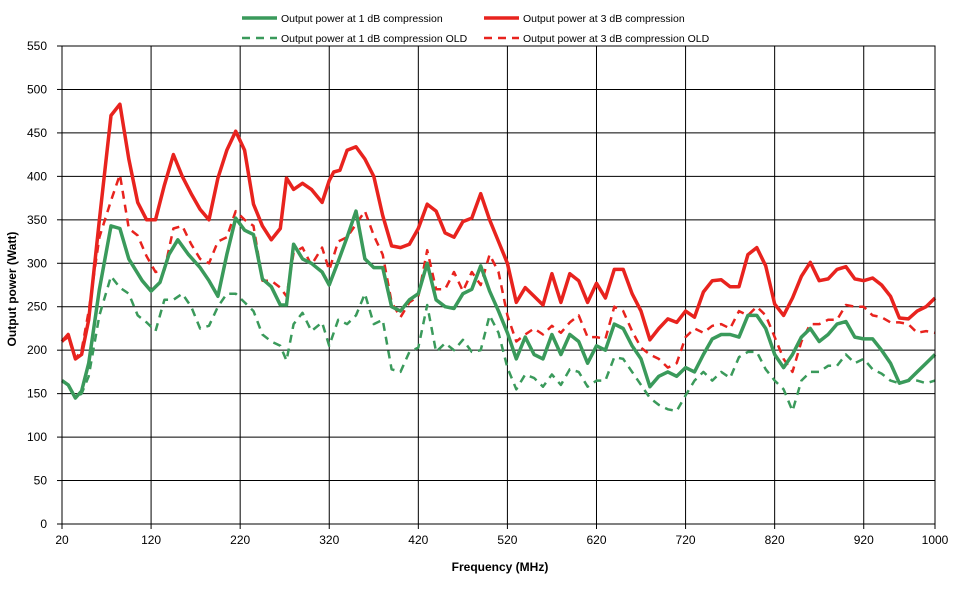 The width and height of the screenshot is (958, 591). I want to click on legend-item: Output power at 1 dB compression OLD, so click(355, 39).